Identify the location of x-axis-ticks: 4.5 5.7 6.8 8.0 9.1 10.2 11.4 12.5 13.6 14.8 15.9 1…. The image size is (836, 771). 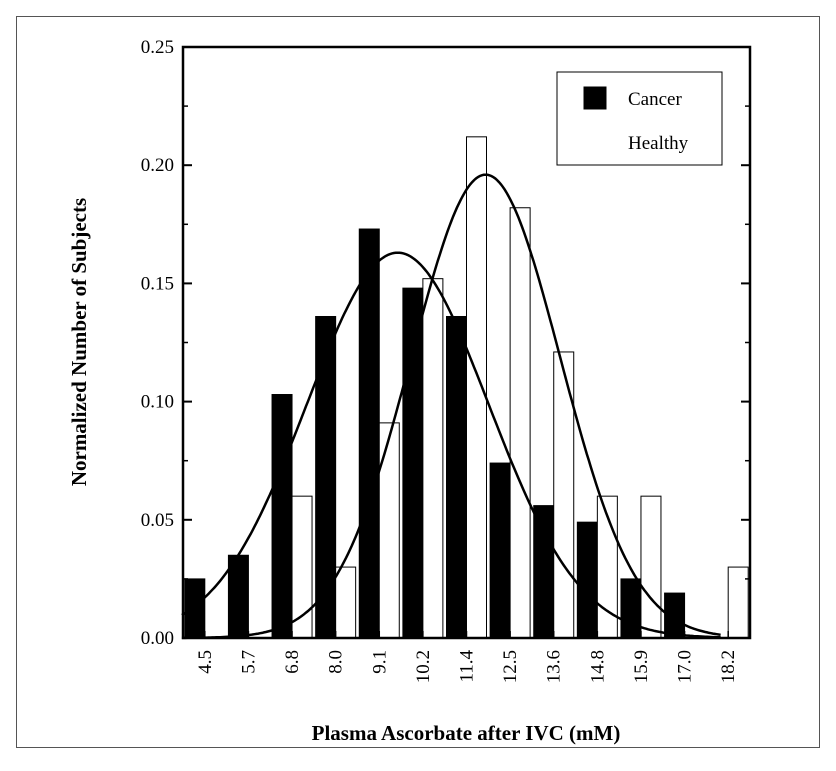
(467, 657).